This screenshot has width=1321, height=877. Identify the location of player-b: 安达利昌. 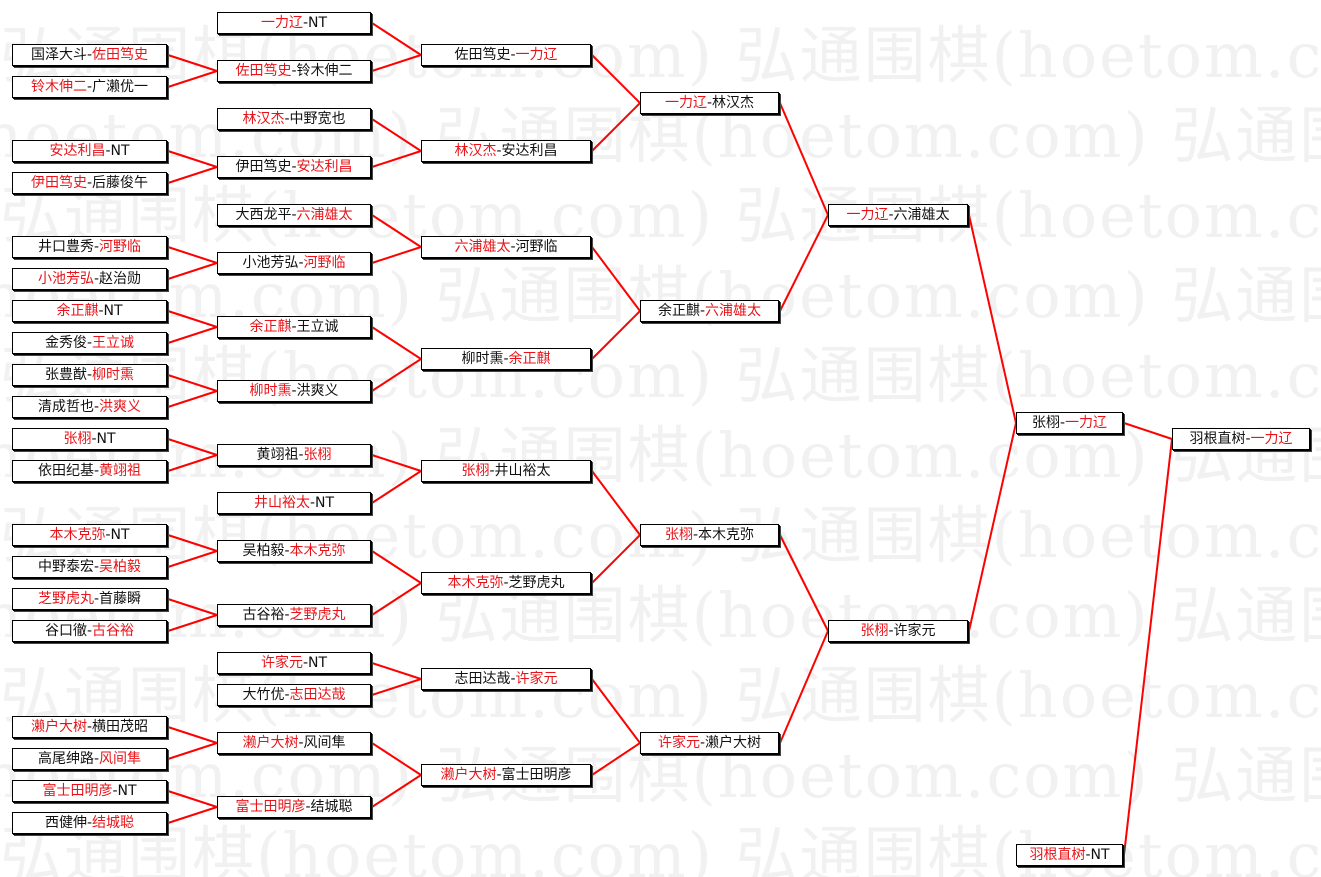
(324, 167).